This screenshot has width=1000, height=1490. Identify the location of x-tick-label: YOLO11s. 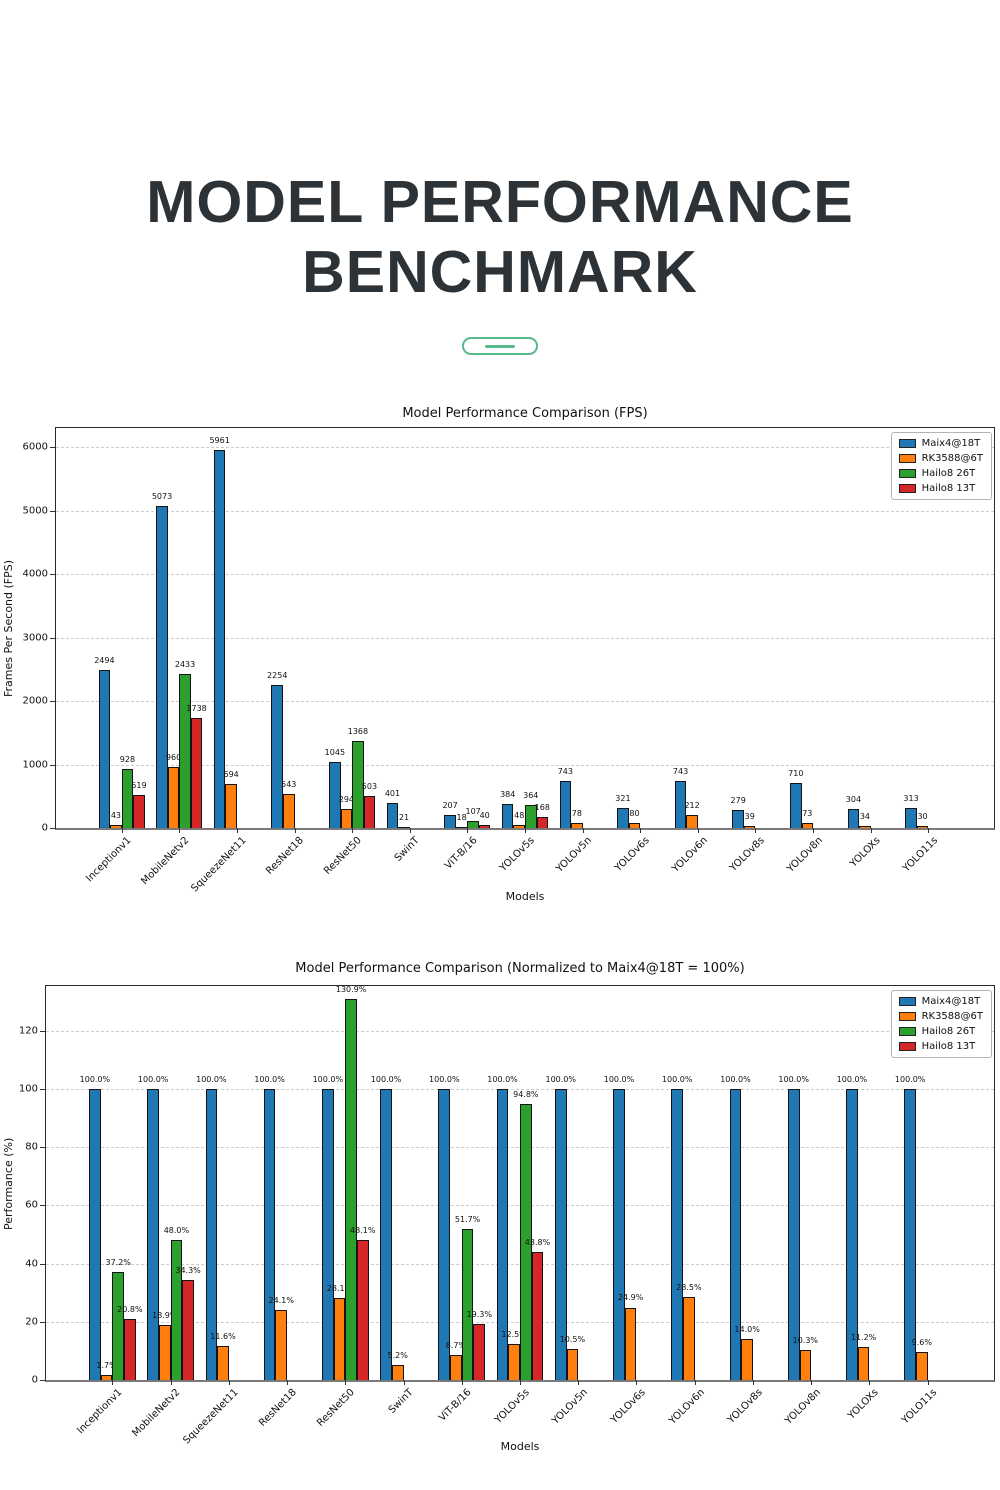
(920, 1407).